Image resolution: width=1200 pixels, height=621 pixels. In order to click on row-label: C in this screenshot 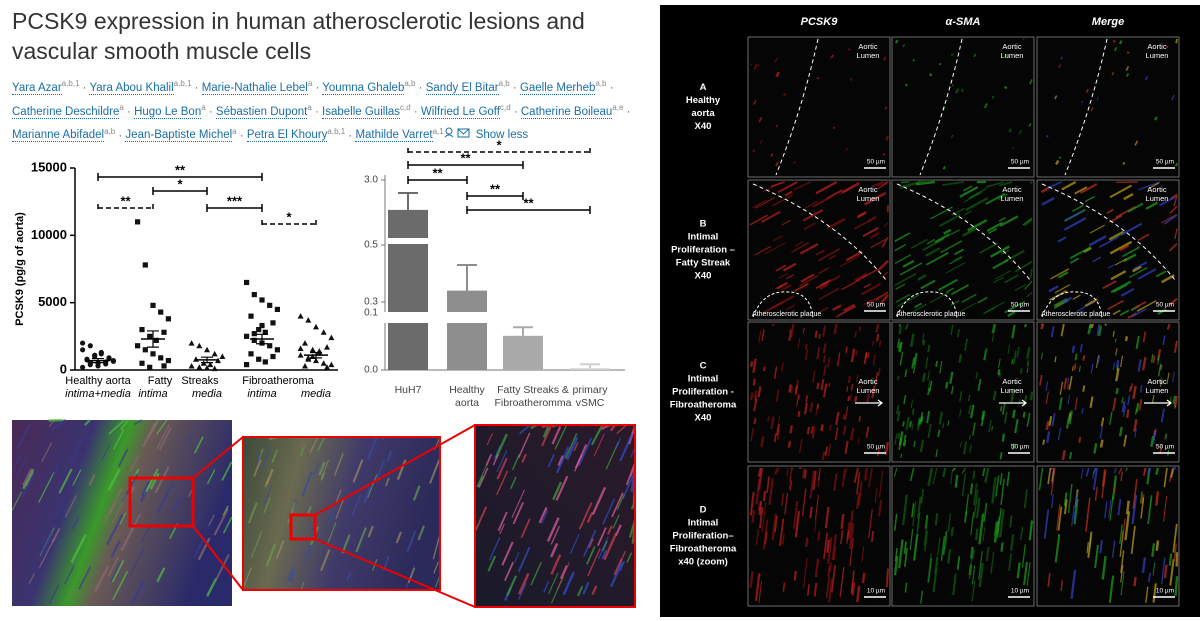, I will do `click(703, 366)`.